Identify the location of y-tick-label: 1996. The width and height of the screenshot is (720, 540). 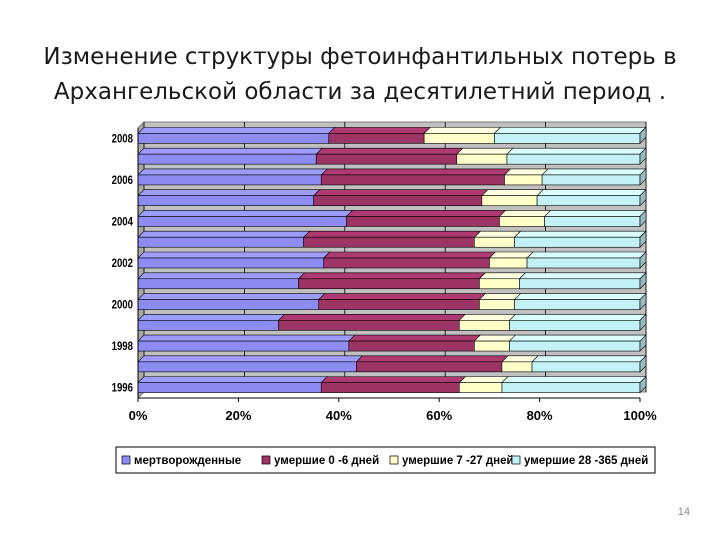
(122, 388).